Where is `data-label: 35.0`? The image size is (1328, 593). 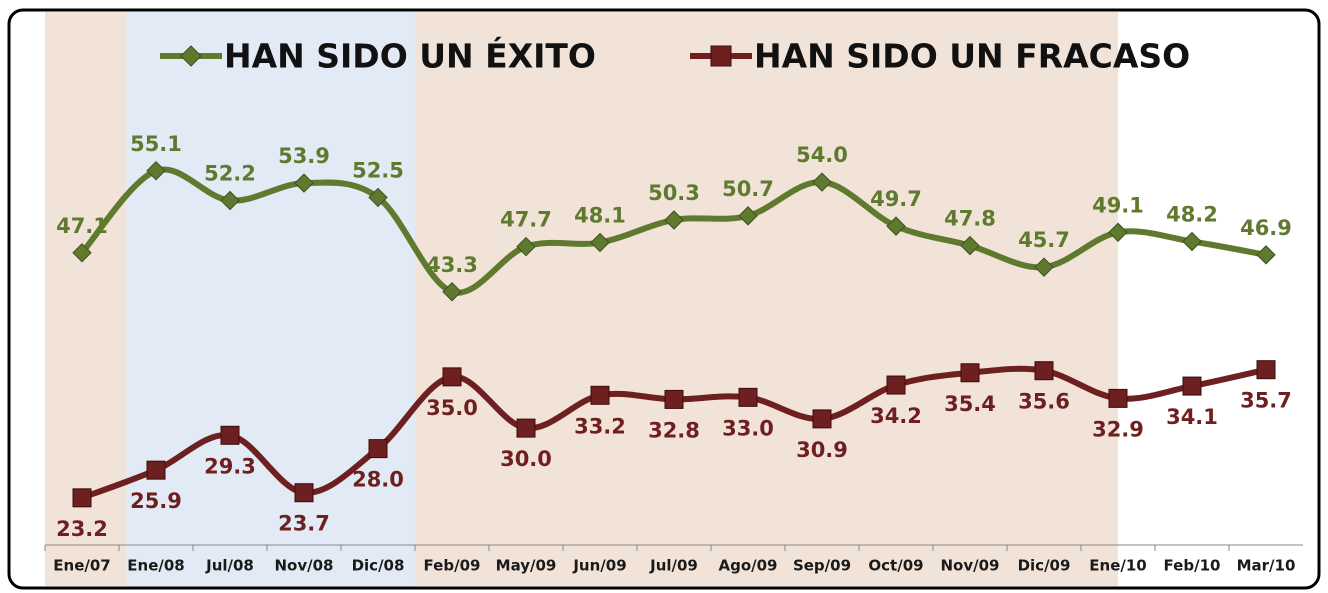 data-label: 35.0 is located at coordinates (452, 408).